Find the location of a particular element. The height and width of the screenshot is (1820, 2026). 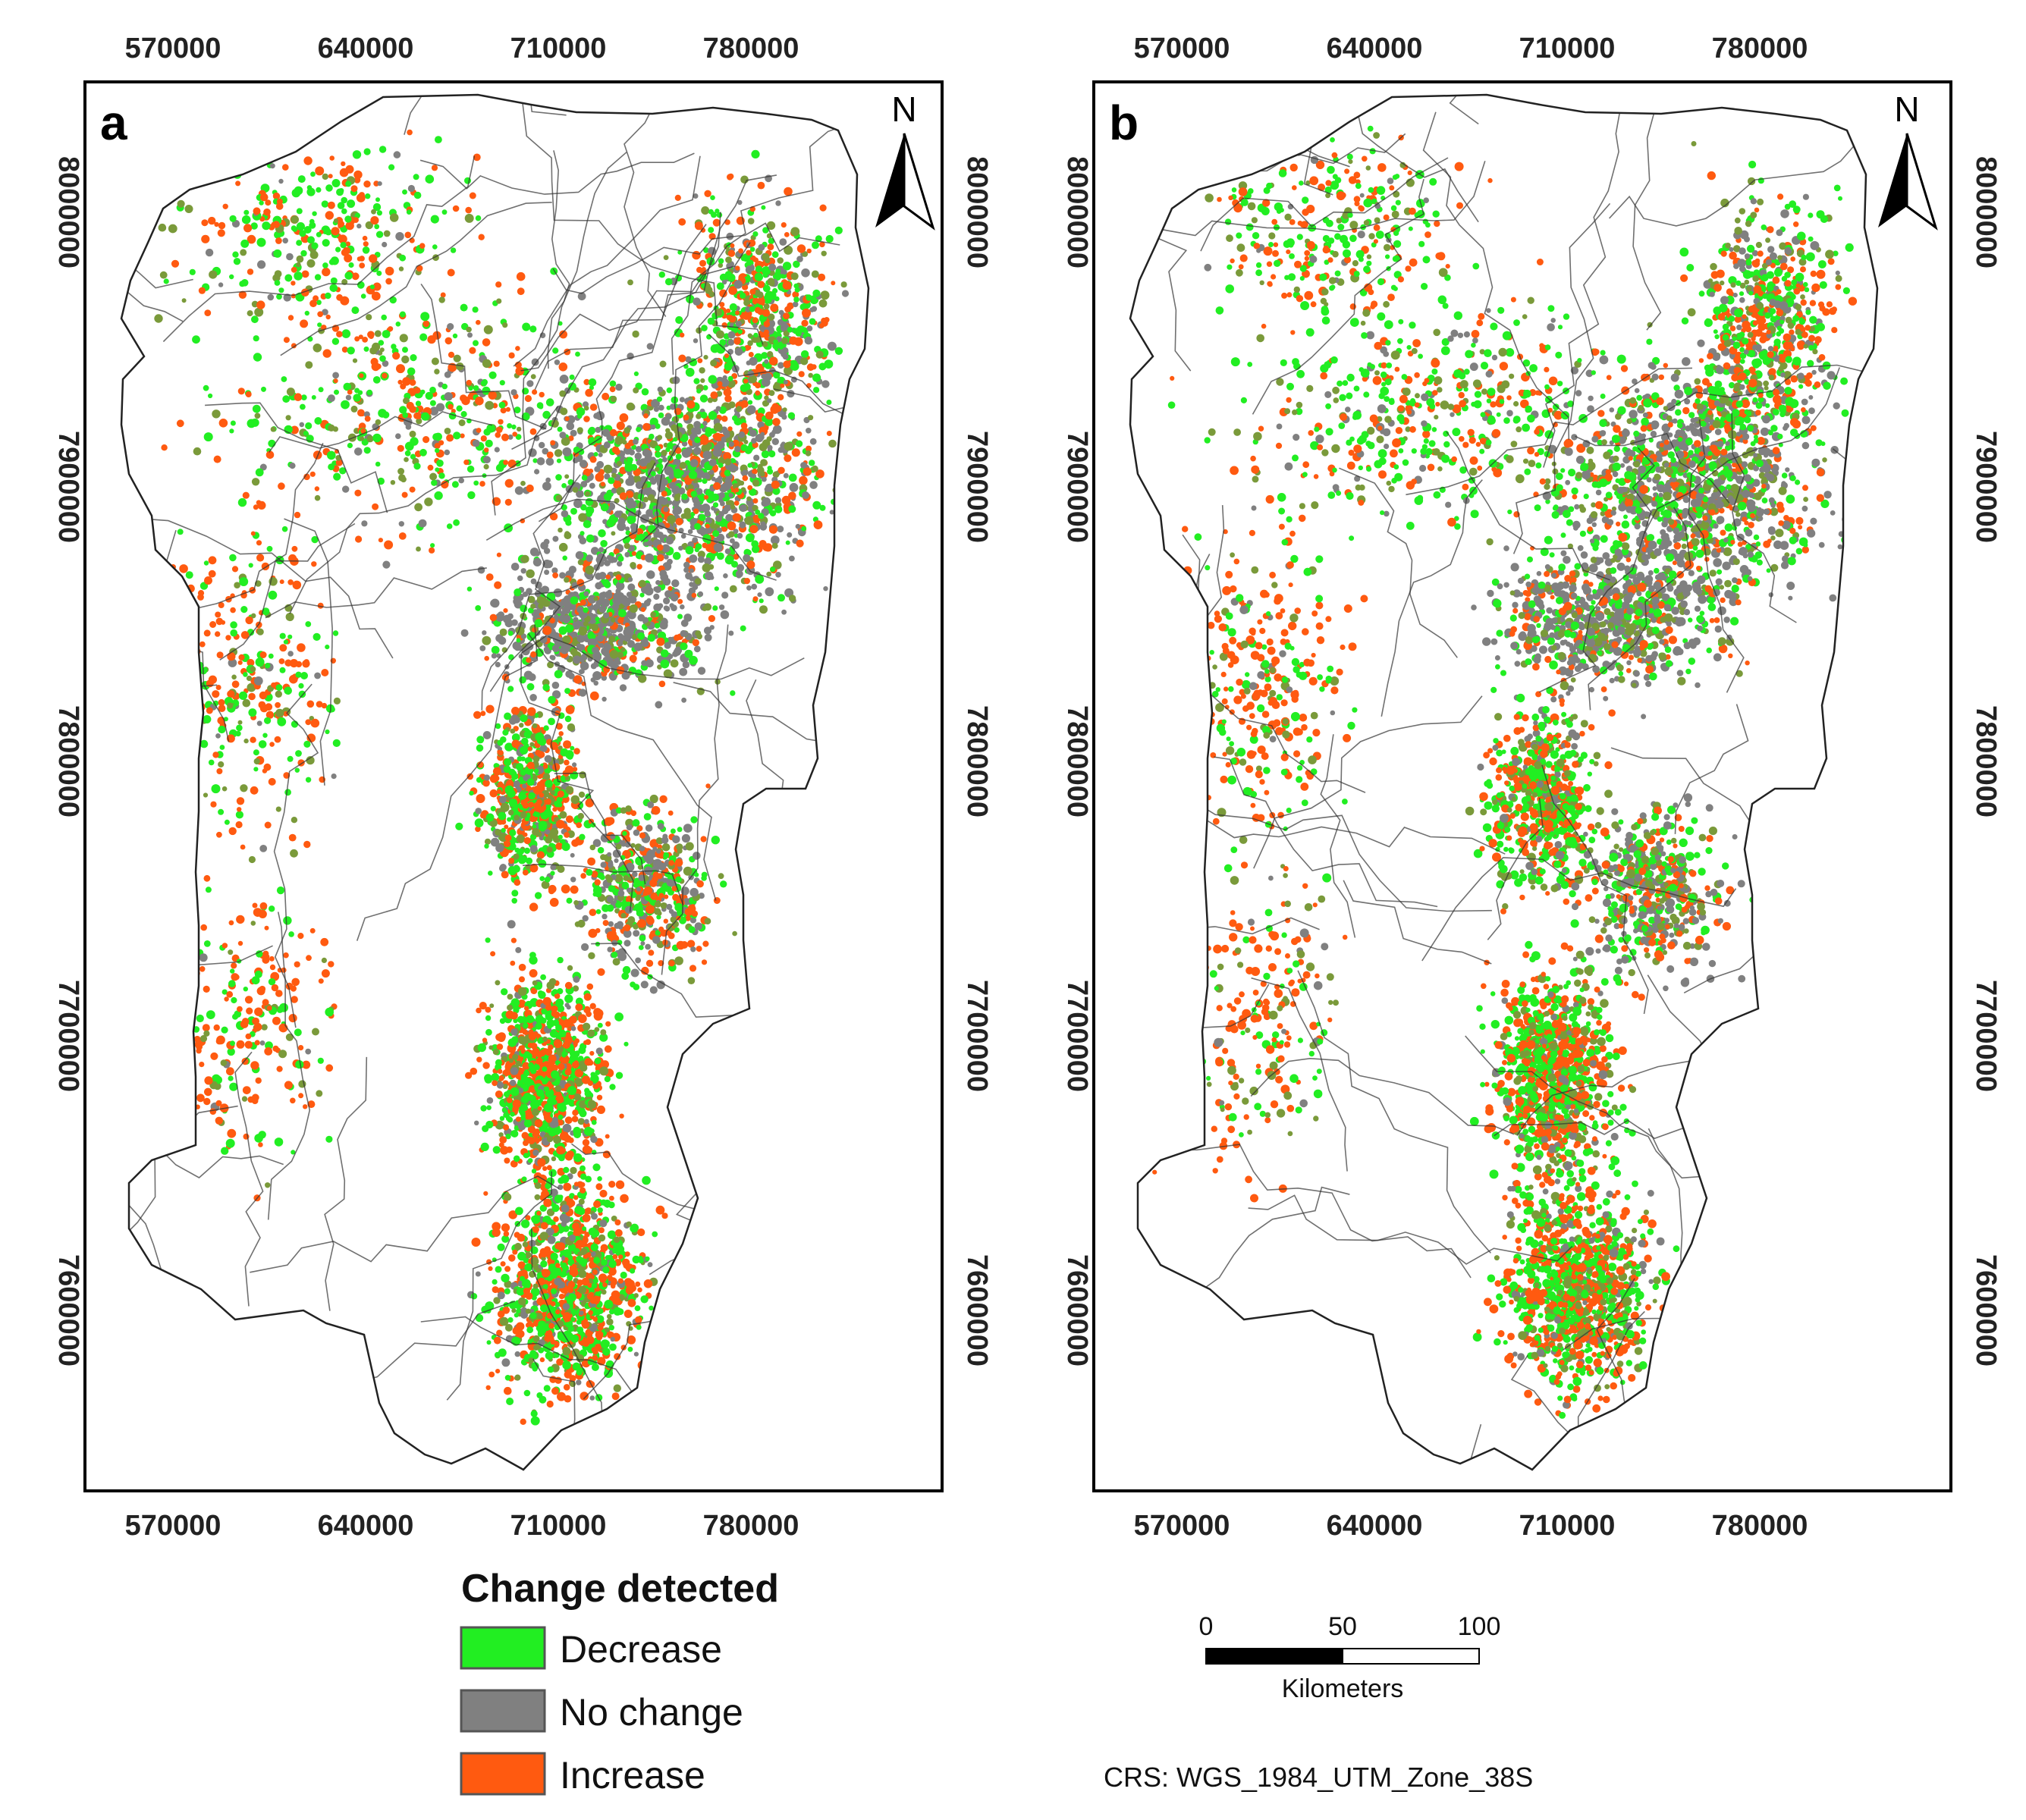

scale-unit: Kilometers is located at coordinates (1343, 1688).